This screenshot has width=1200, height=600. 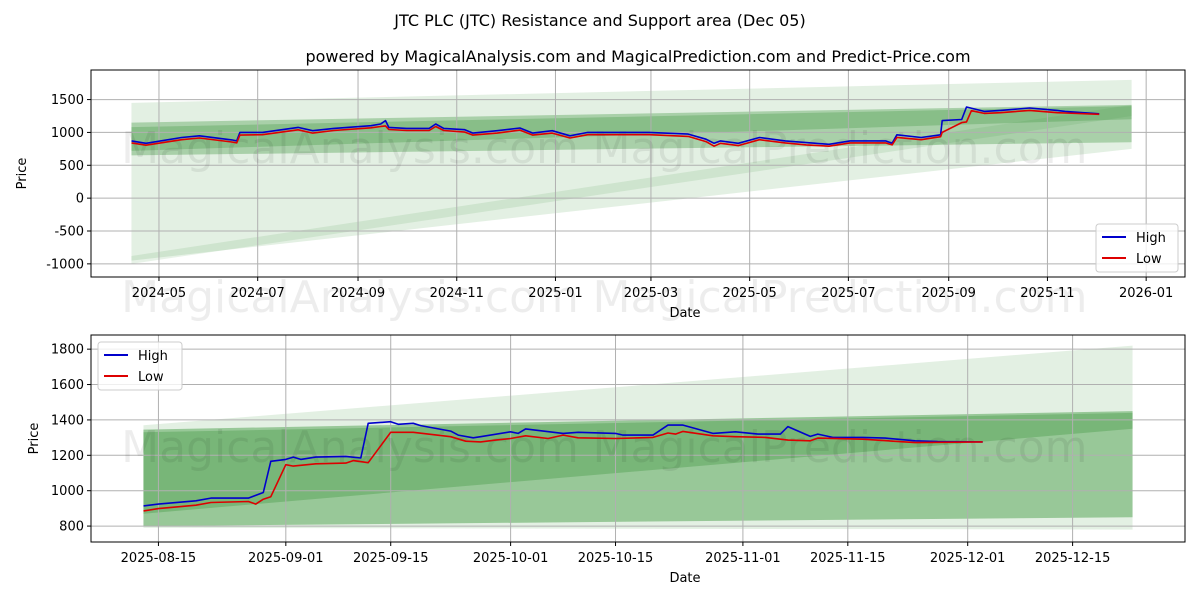 What do you see at coordinates (69, 232) in the screenshot?
I see `y-tick-label: -500` at bounding box center [69, 232].